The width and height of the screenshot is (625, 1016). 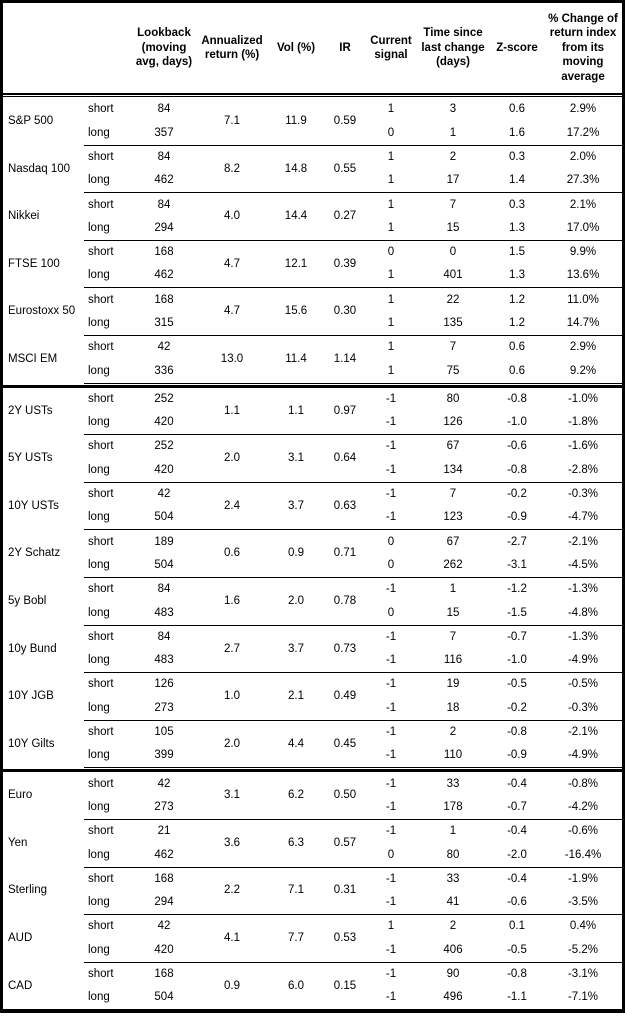 What do you see at coordinates (312, 929) in the screenshot?
I see `asset-row-short: AUD short 42 4.1 7.7 0.53 1 2 0.1 0.4%` at bounding box center [312, 929].